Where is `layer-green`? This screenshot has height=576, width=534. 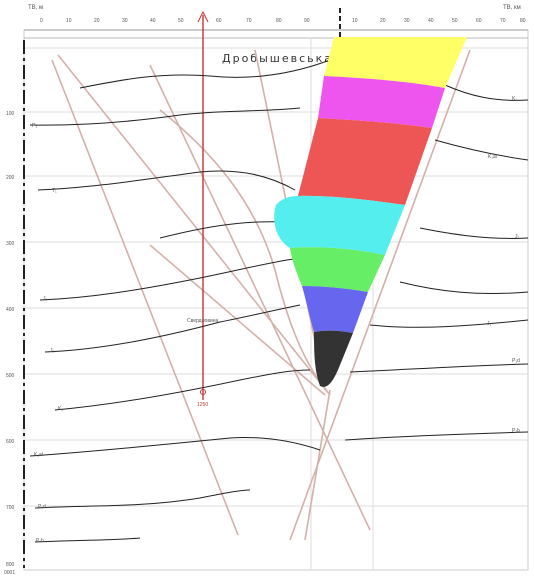 layer-green is located at coordinates (337, 269).